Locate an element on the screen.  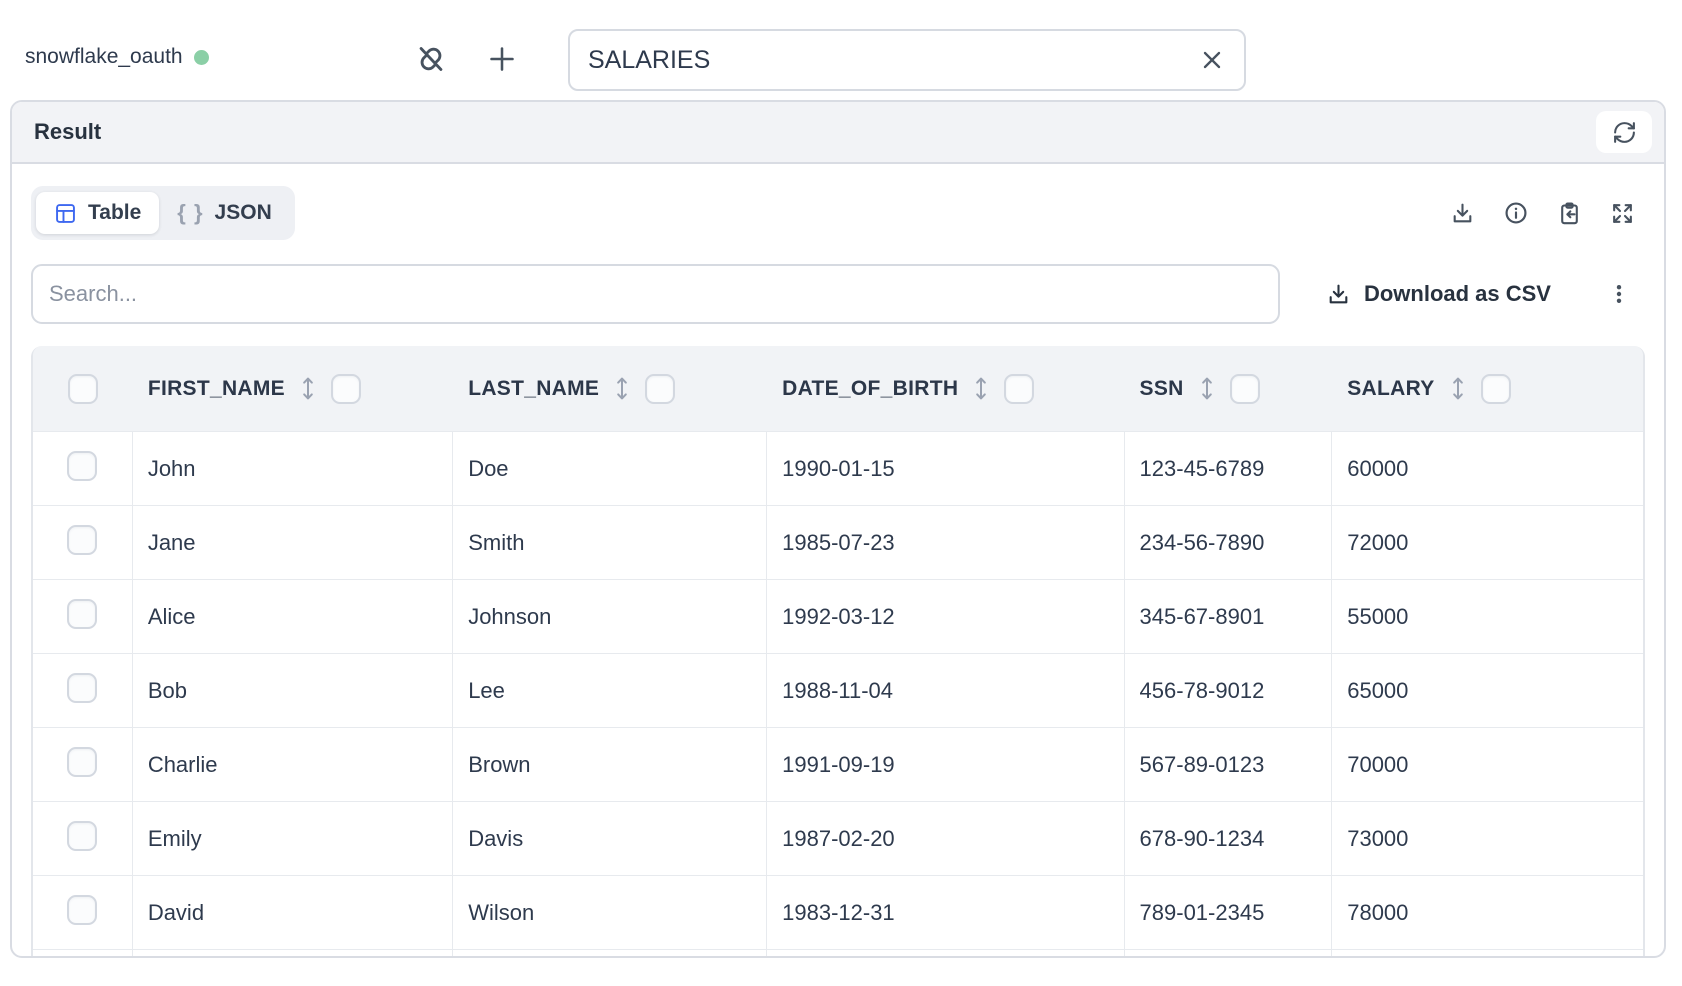
tab-json: { } JSON is located at coordinates (224, 213).